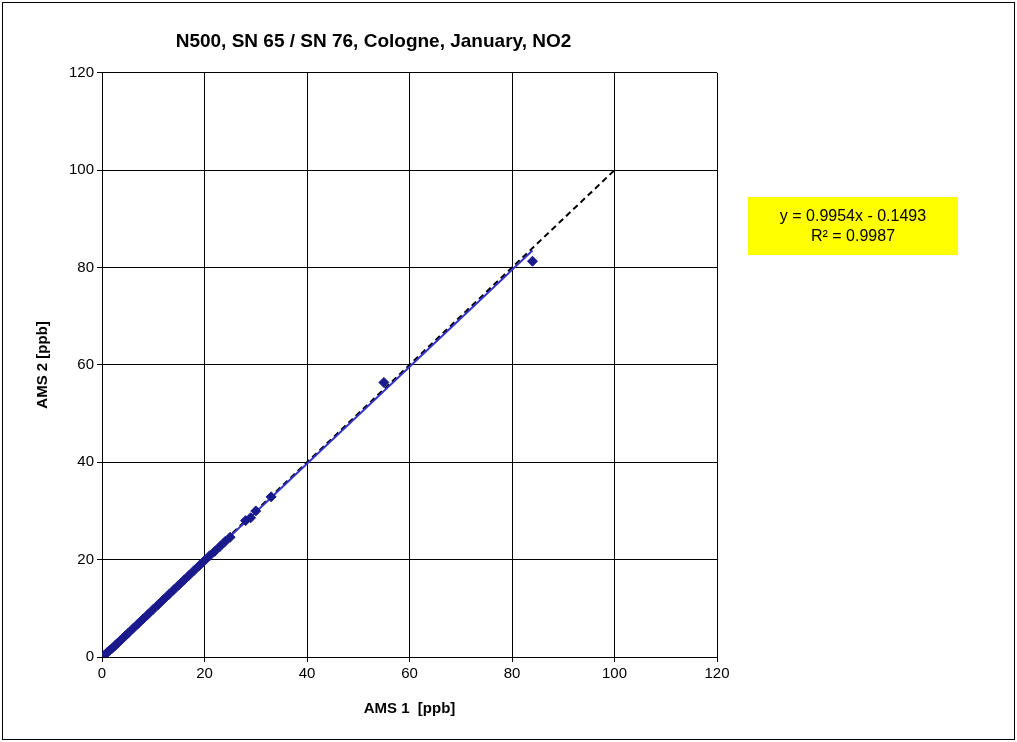 The height and width of the screenshot is (742, 1017). What do you see at coordinates (204, 673) in the screenshot?
I see `x-tick-label: 20` at bounding box center [204, 673].